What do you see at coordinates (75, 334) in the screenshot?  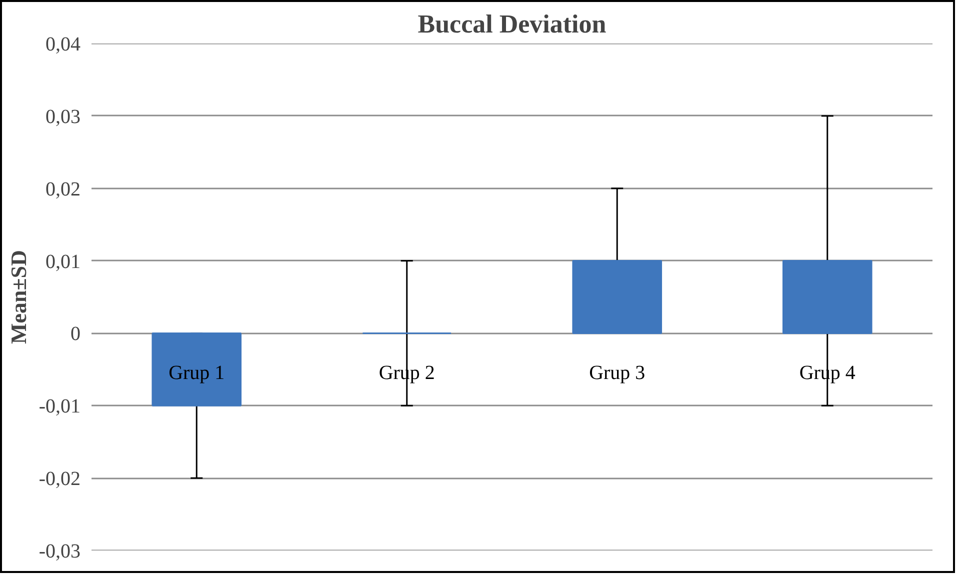 I see `y-tick-label: 0` at bounding box center [75, 334].